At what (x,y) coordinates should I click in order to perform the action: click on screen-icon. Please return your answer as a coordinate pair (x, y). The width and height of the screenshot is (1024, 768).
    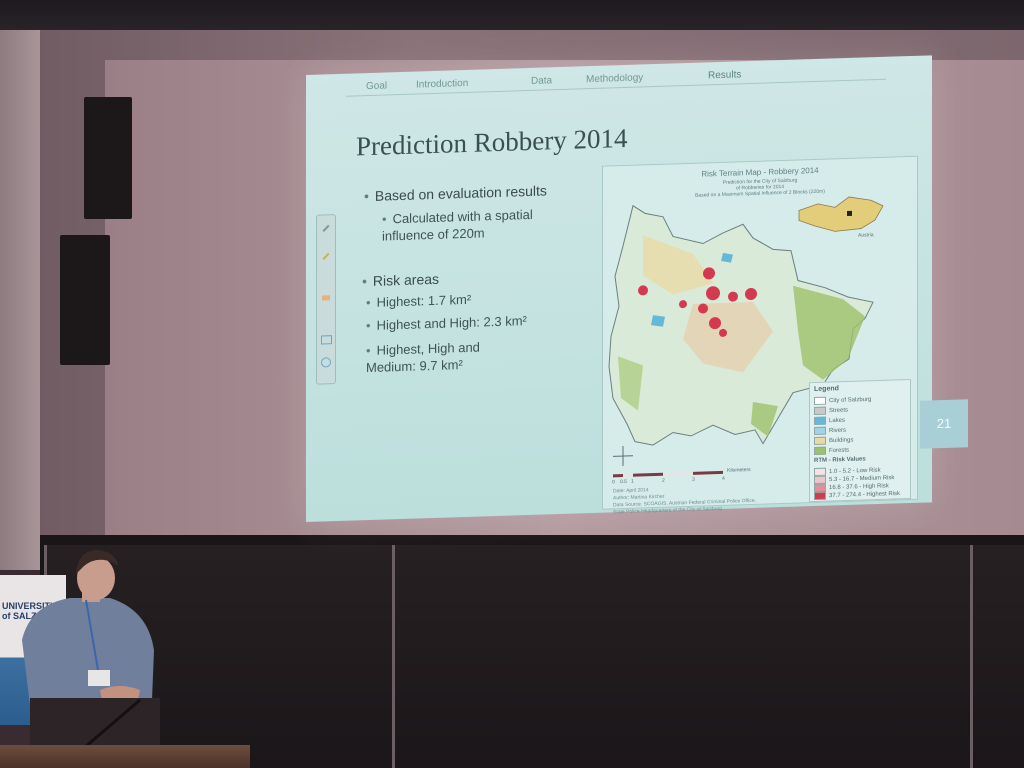
    Looking at the image, I should click on (326, 340).